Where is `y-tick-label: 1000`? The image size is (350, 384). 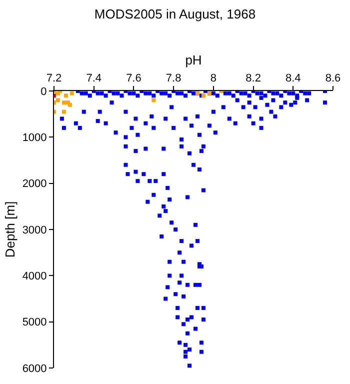 y-tick-label: 1000 is located at coordinates (34, 138).